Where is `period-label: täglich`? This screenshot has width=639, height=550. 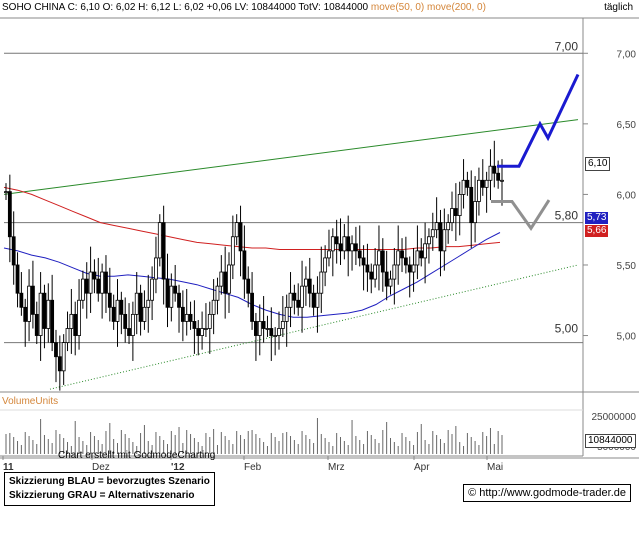
period-label: täglich is located at coordinates (618, 7).